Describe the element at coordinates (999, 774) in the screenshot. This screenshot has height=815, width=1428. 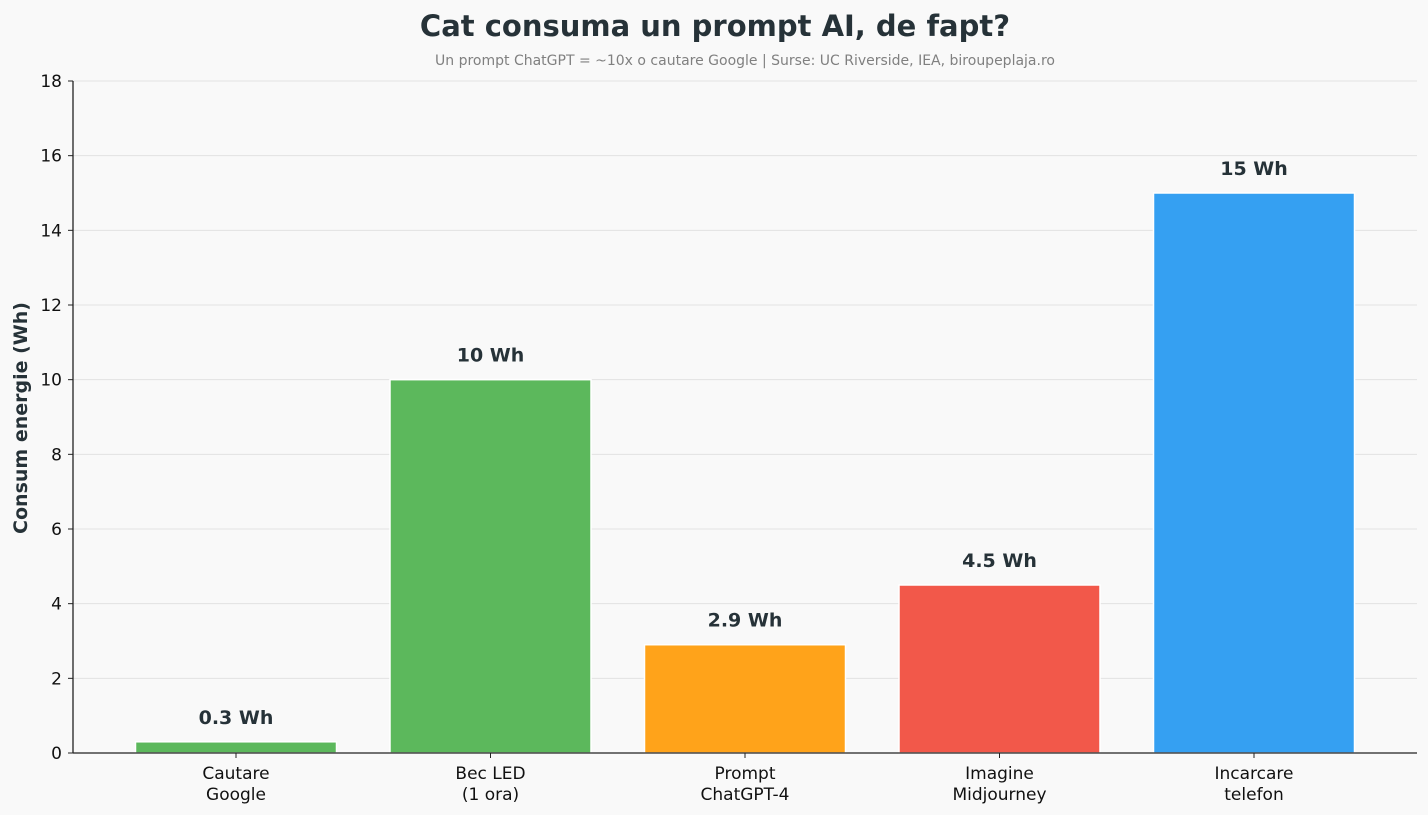
I see `x-tick-label: Imagine` at that location.